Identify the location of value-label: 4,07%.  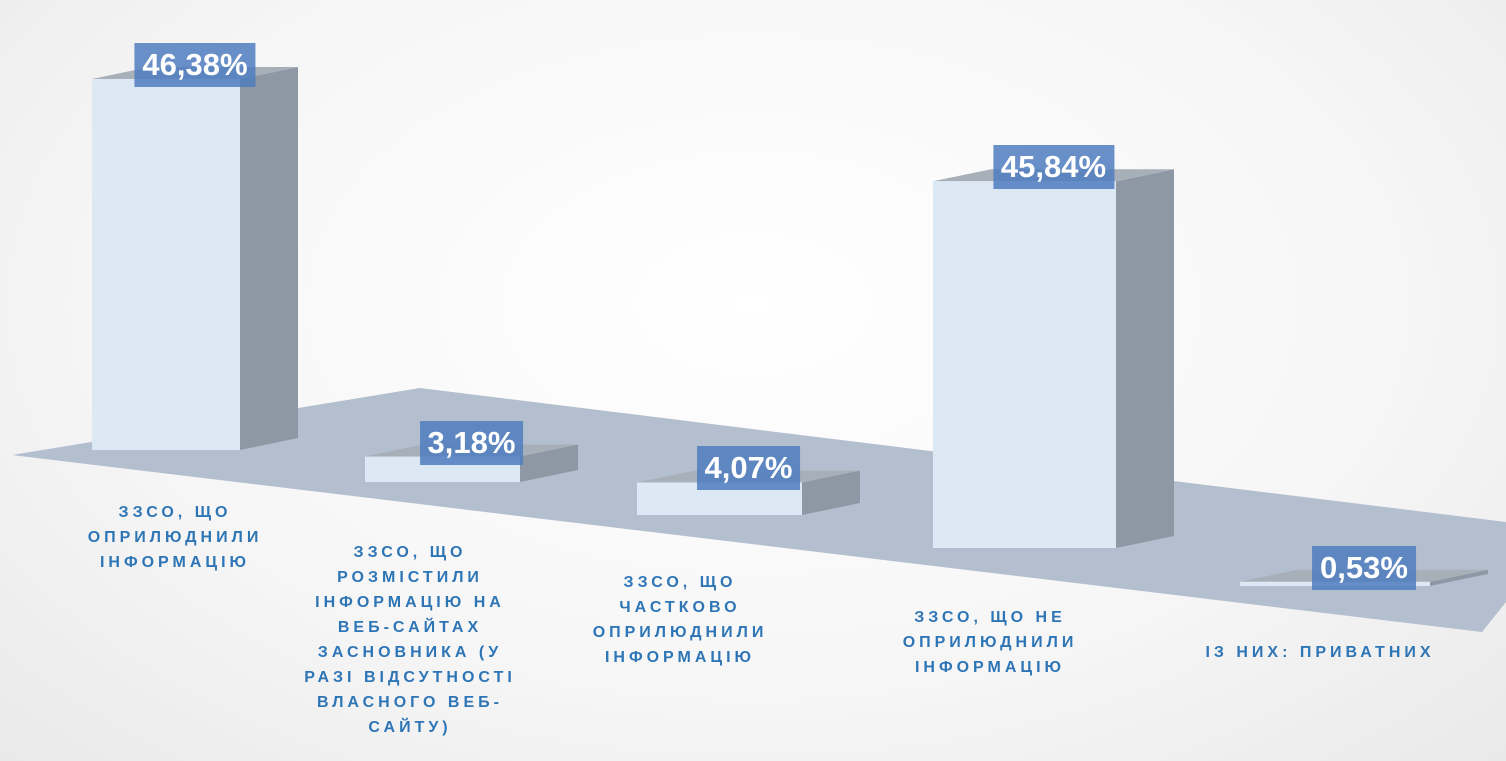
(748, 468).